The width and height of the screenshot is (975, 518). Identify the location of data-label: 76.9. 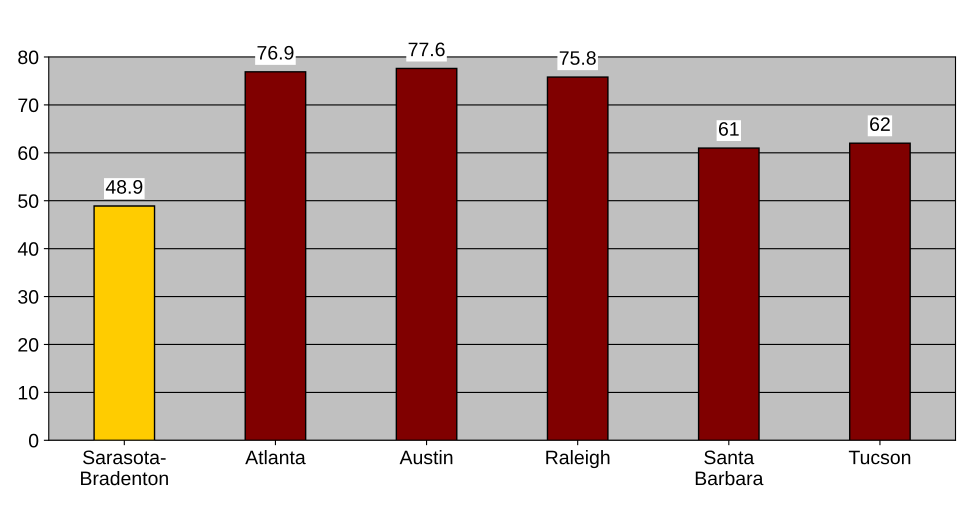
(276, 53).